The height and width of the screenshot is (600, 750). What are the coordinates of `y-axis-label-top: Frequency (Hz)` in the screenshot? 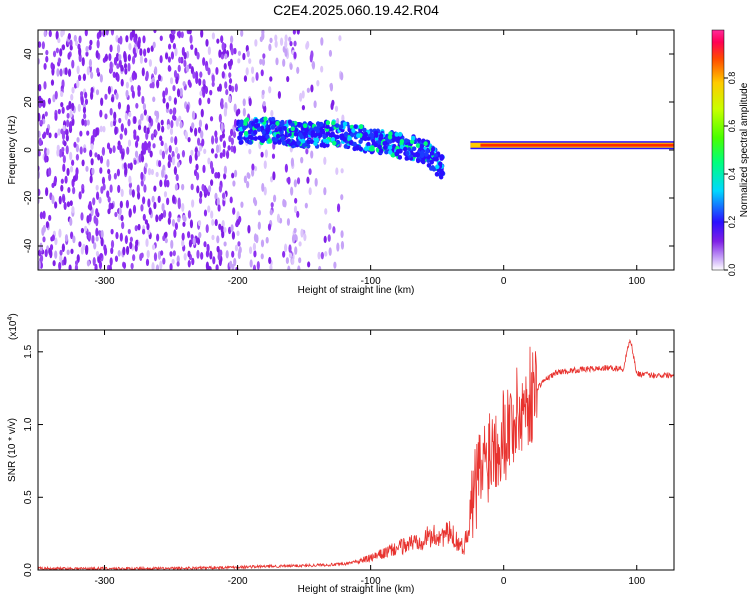 It's located at (12, 150).